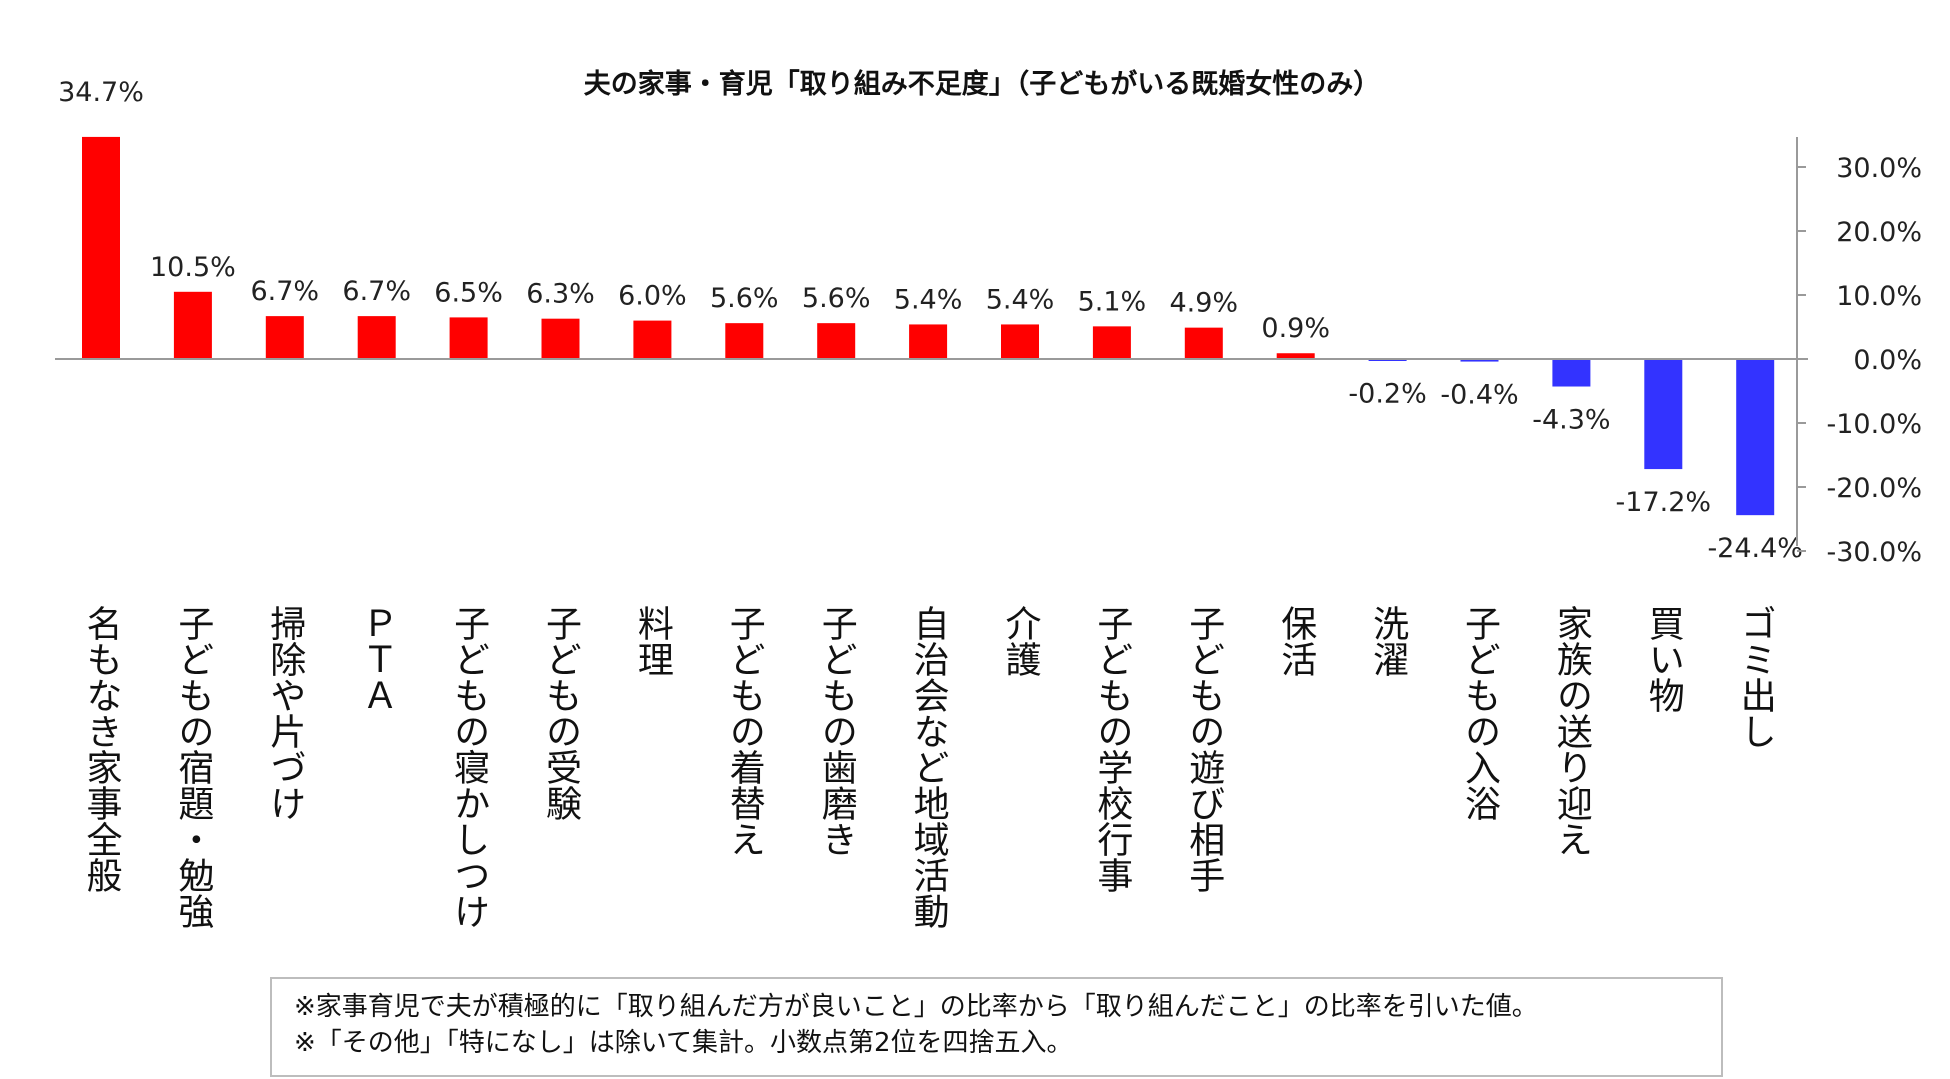 The width and height of the screenshot is (1950, 1079). Describe the element at coordinates (1571, 420) in the screenshot. I see `value-label-17: -4.3%` at that location.